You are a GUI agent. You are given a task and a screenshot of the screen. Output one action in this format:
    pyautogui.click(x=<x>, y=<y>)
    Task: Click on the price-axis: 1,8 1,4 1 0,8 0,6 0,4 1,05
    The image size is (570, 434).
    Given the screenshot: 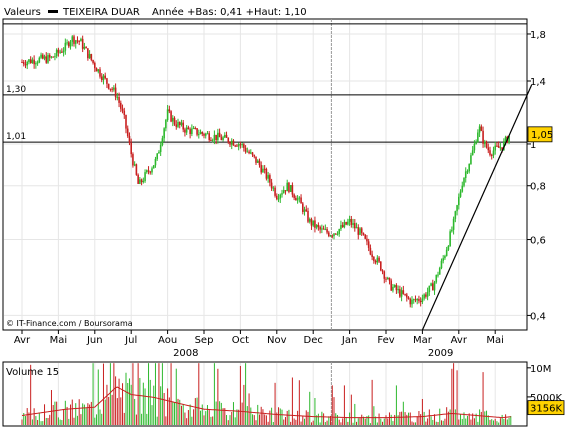 What is the action you would take?
    pyautogui.click(x=540, y=176)
    